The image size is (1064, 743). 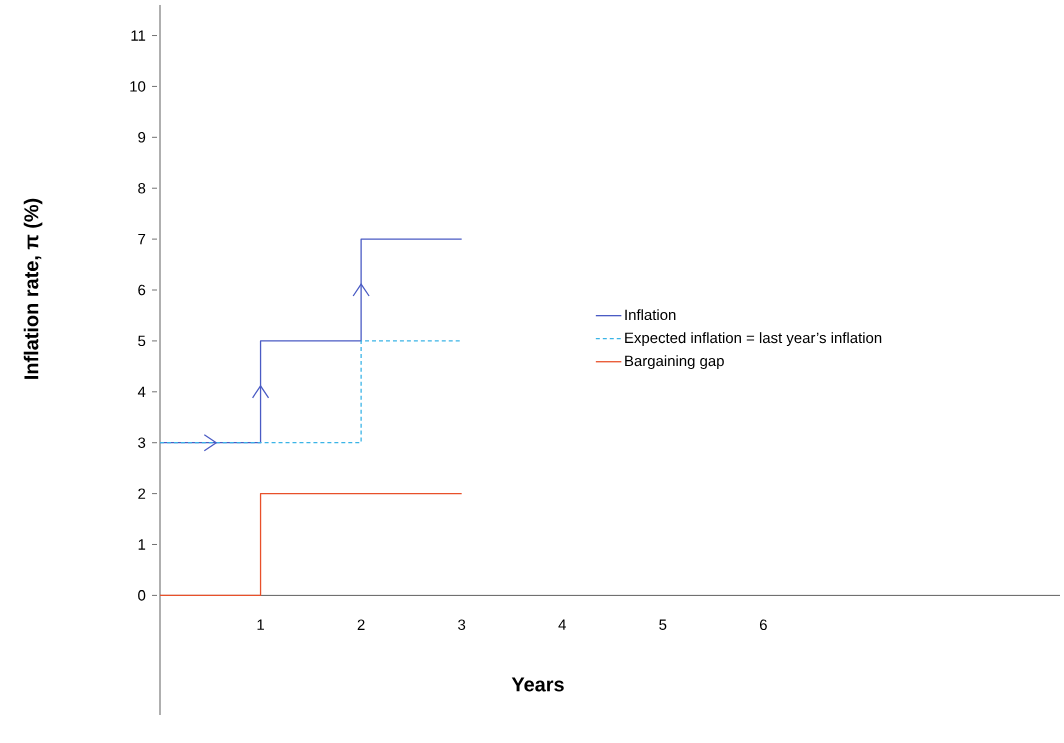 What do you see at coordinates (138, 86) in the screenshot?
I see `y-tick-label: 10` at bounding box center [138, 86].